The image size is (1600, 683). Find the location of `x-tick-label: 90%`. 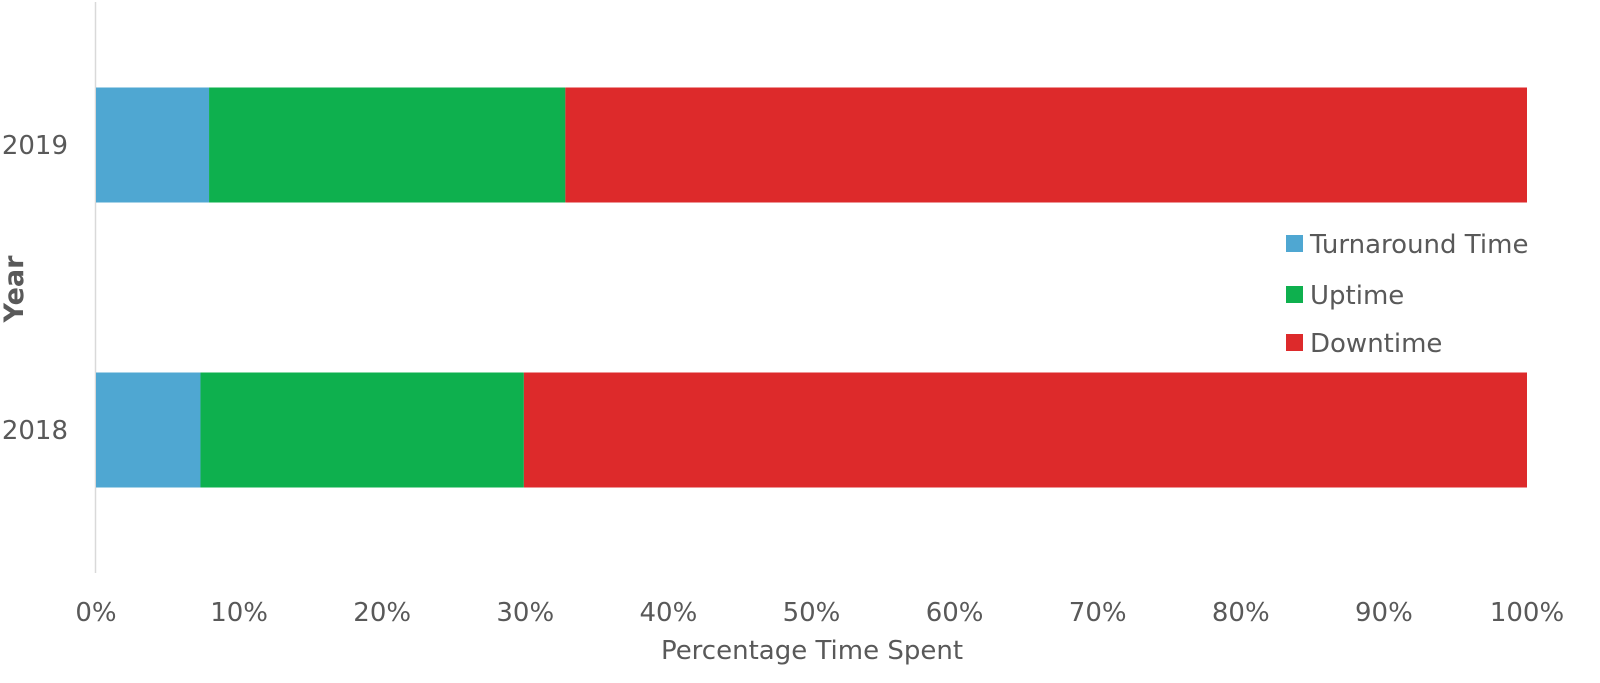

x-tick-label: 90% is located at coordinates (1384, 613).